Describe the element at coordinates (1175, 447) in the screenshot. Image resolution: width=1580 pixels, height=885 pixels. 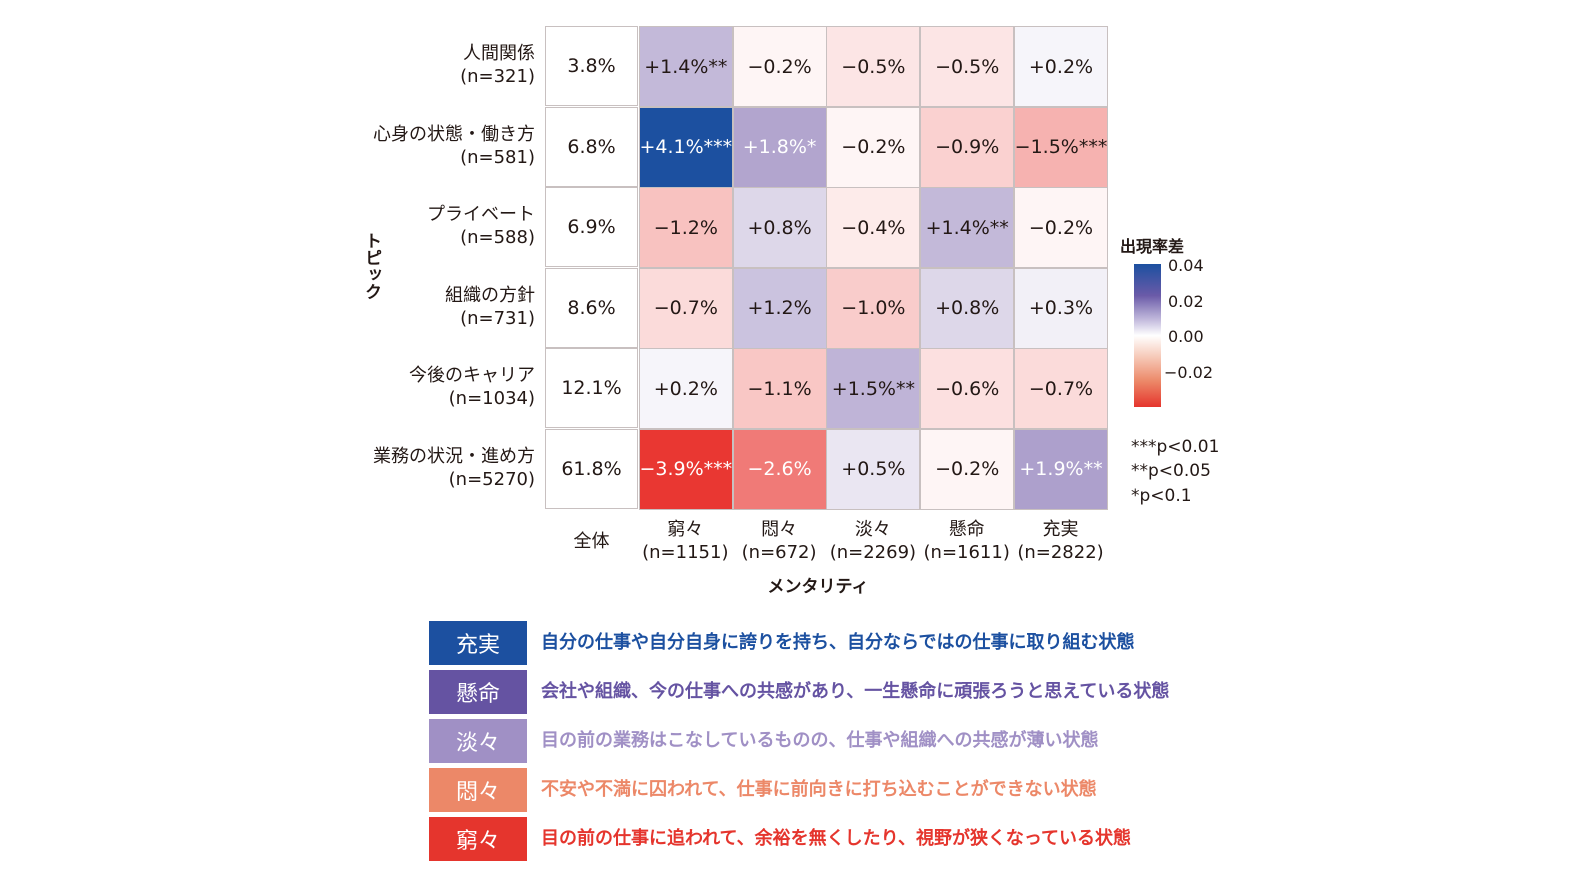
I see `significance-note: ***p<0.01` at that location.